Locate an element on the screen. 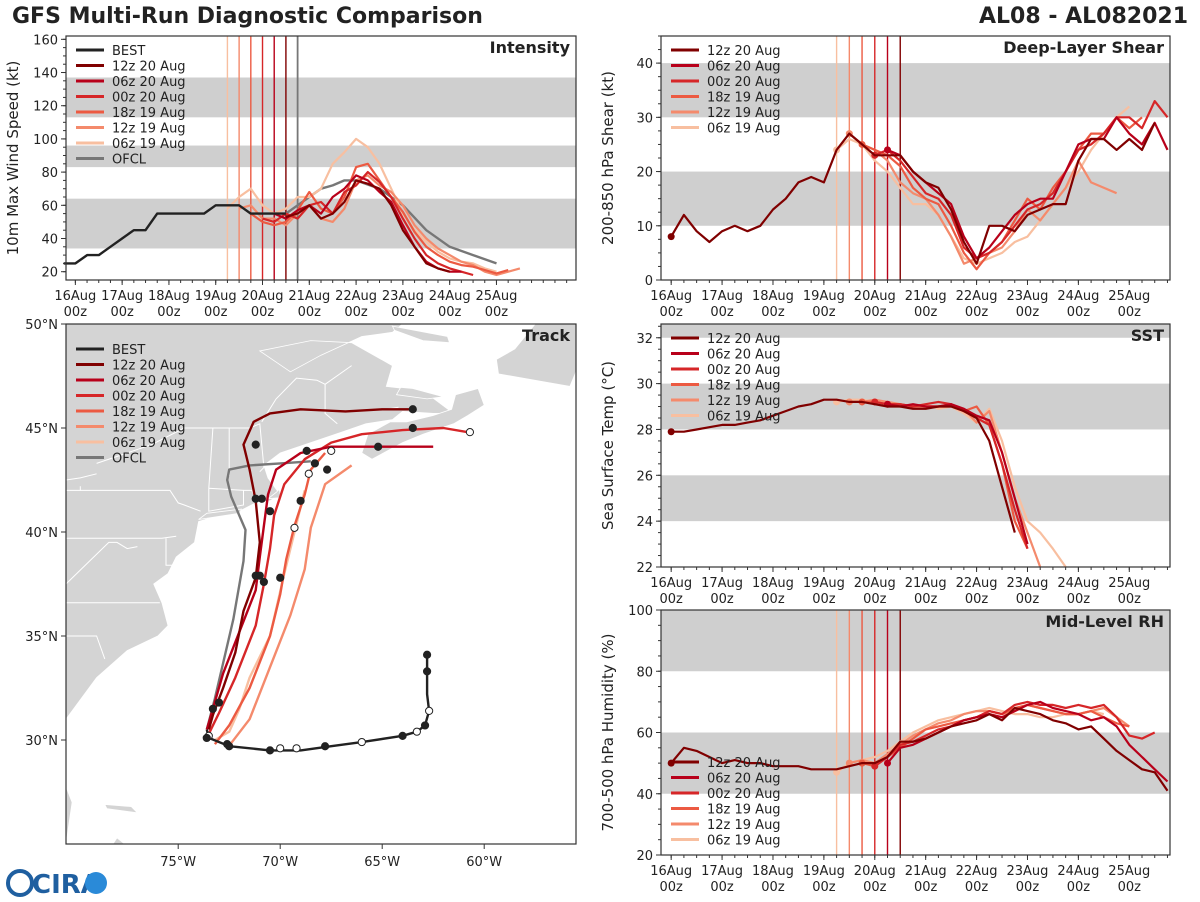  shear-series-06z-20-aug is located at coordinates (1028, 188).